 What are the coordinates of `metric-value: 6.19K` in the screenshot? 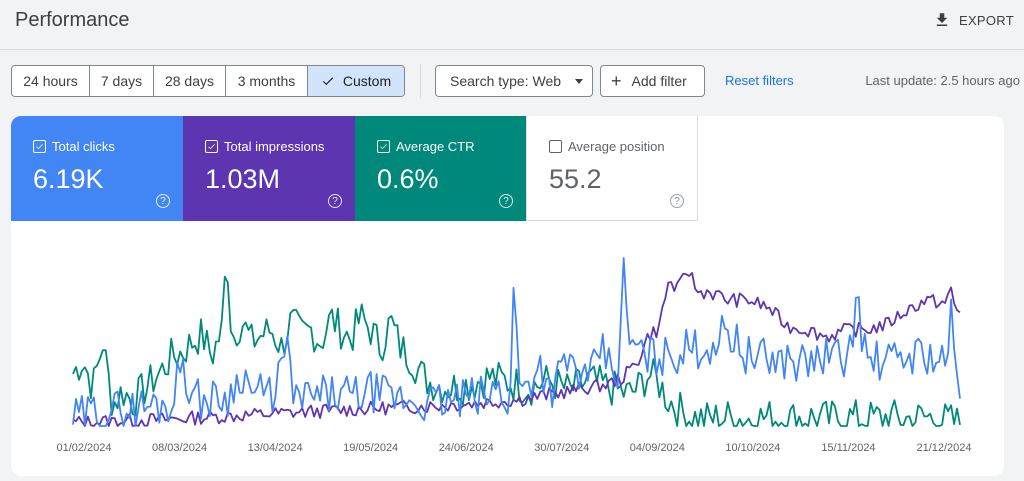 It's located at (68, 179).